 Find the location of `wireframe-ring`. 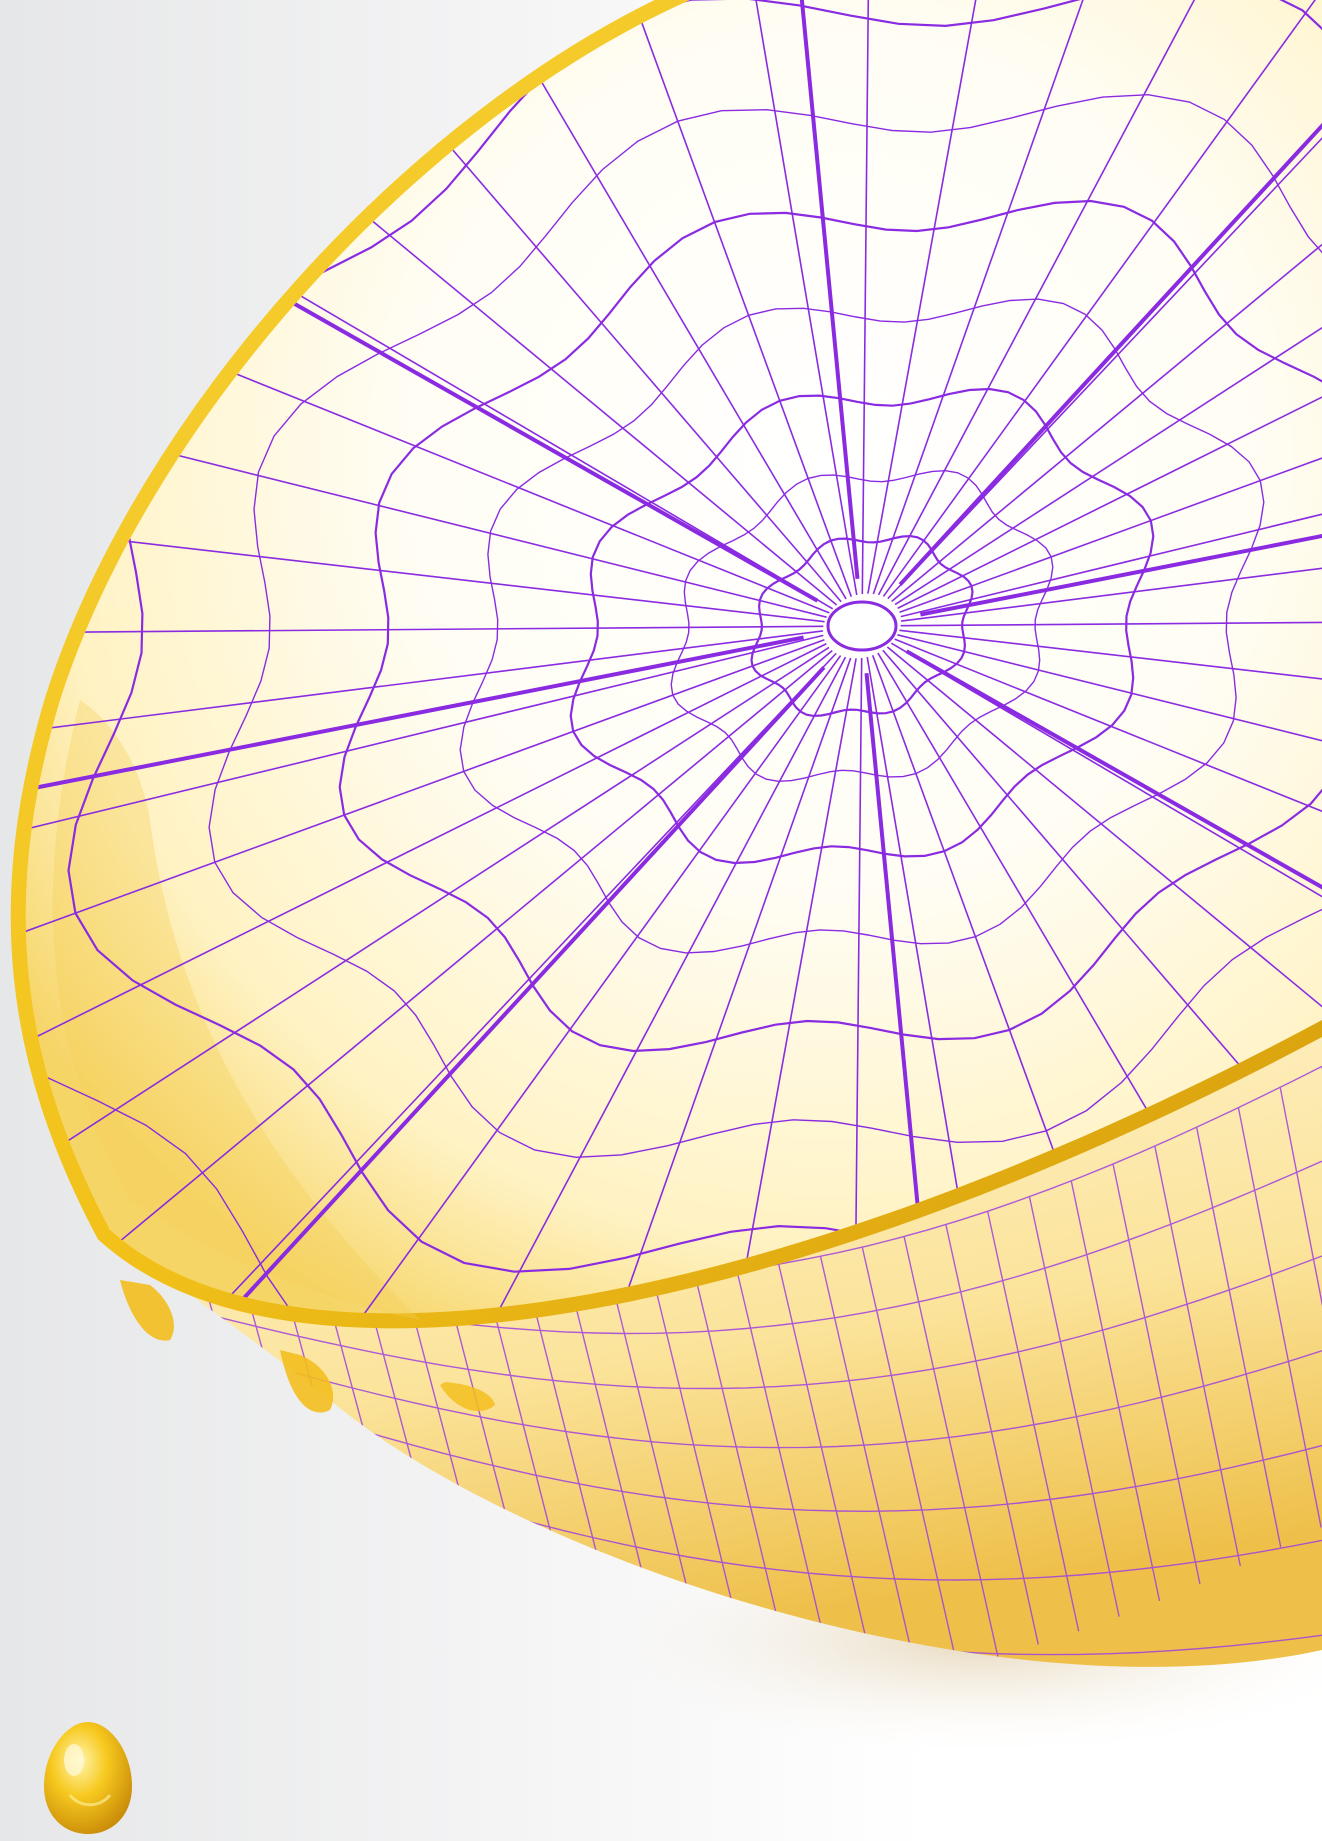

wireframe-ring is located at coordinates (862, 626).